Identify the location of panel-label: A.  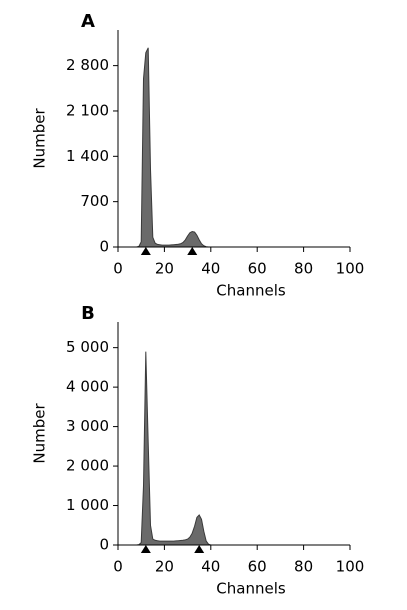
(88, 21).